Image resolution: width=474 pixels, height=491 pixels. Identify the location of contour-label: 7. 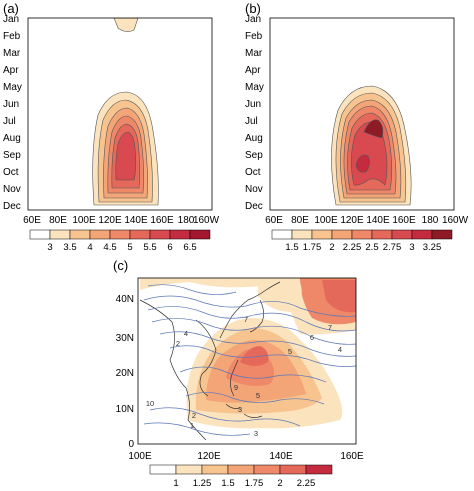
(330, 327).